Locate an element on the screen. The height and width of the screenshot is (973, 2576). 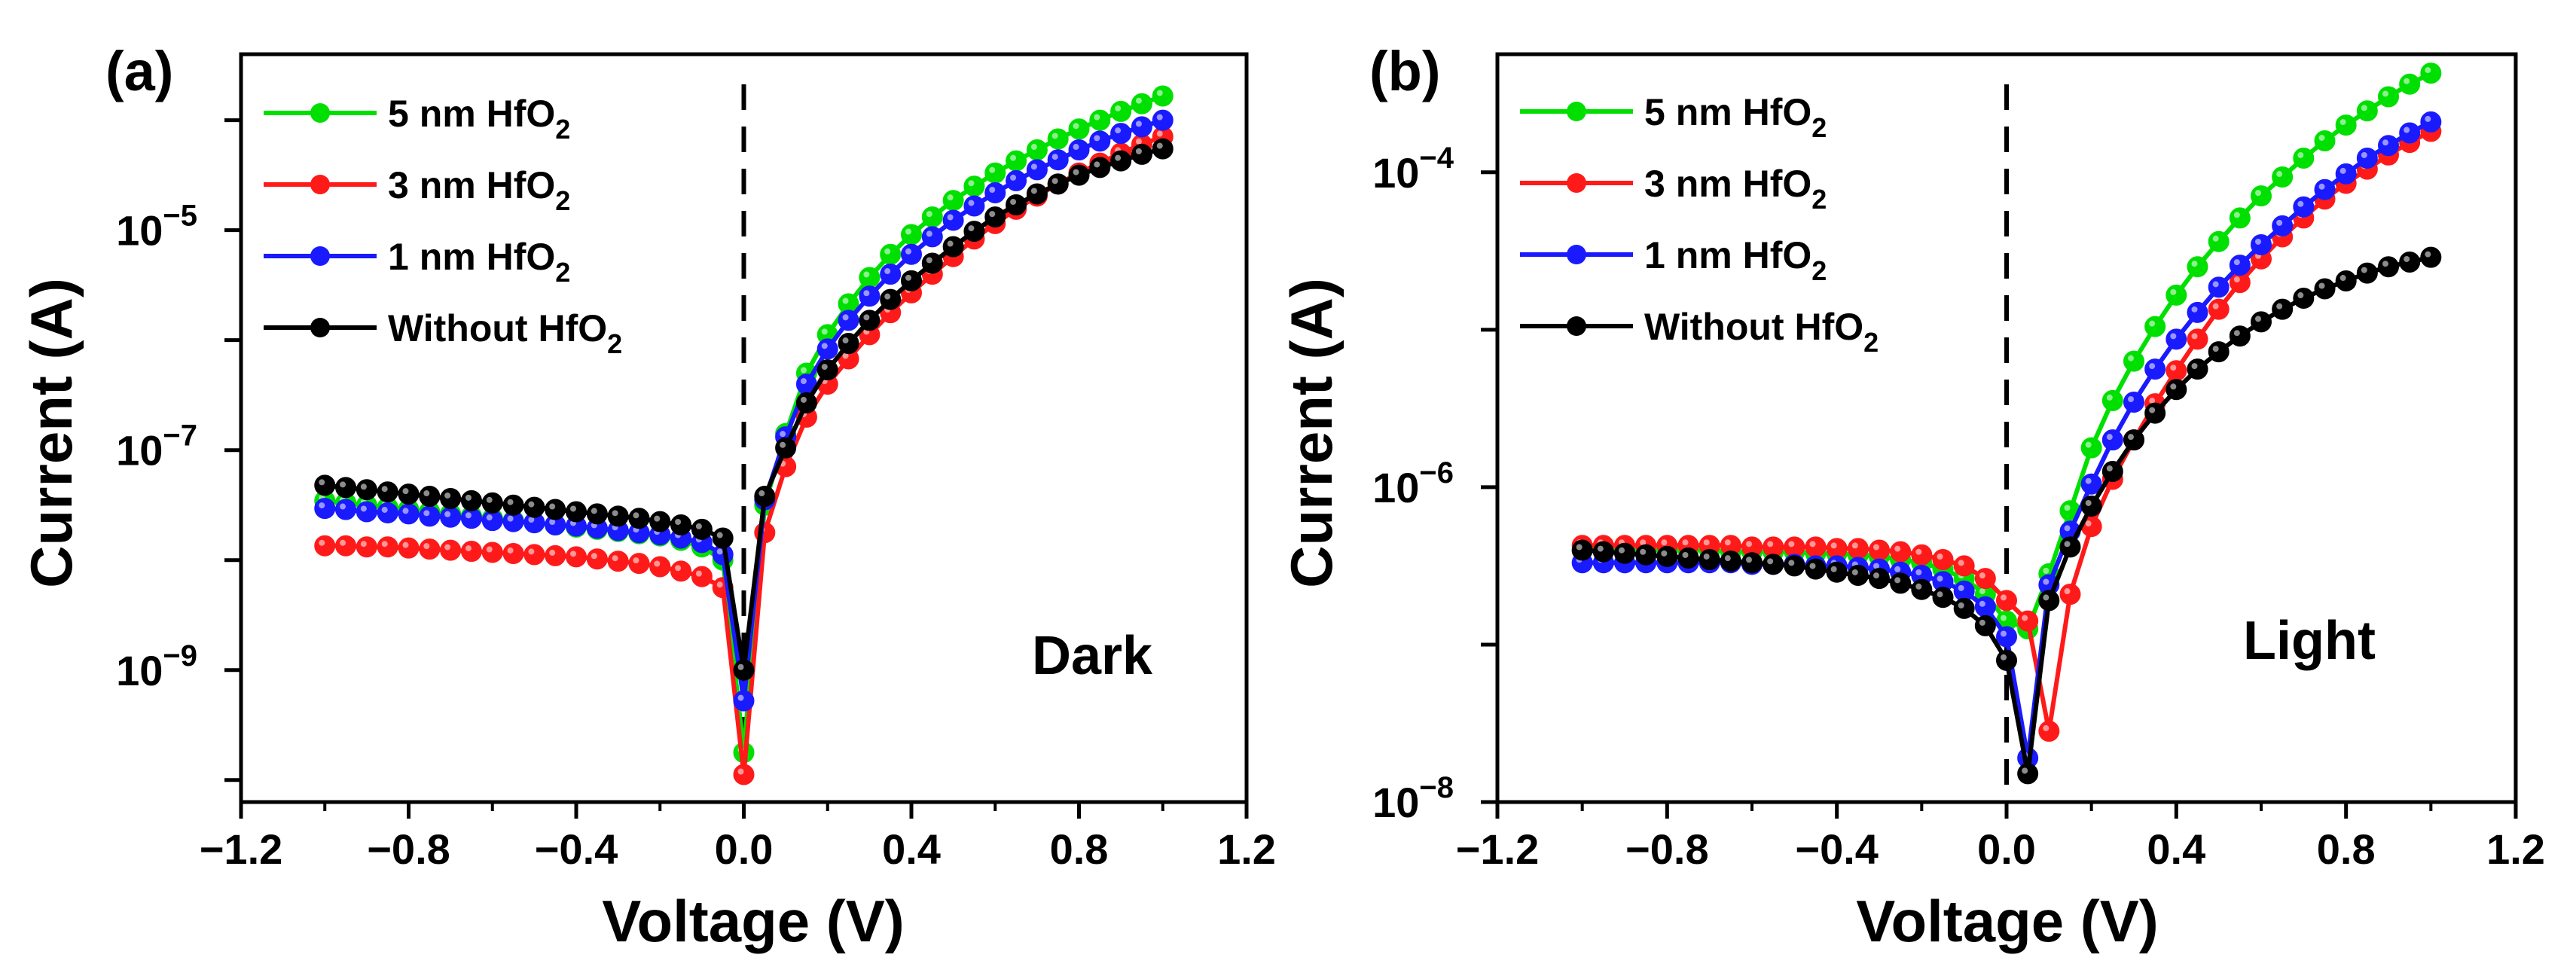
panel-a-x-tick-label: −0.4 is located at coordinates (577, 849).